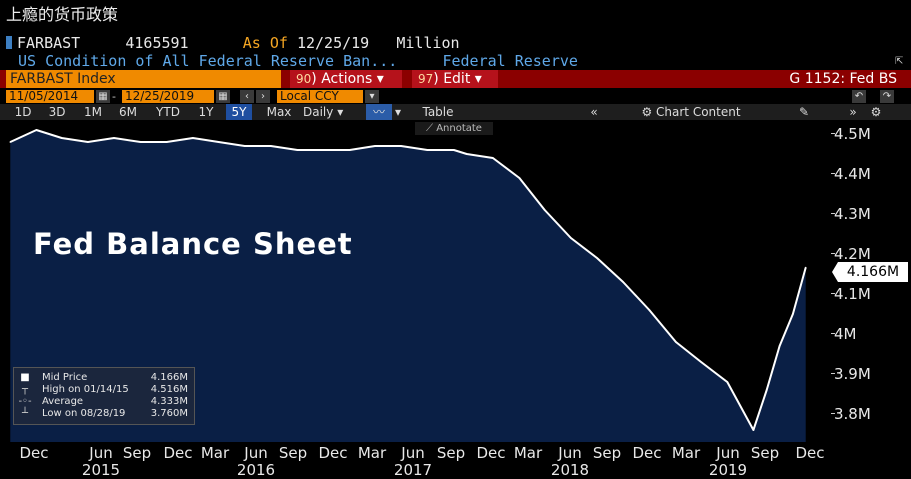  I want to click on index-field: FARBAST Index, so click(143, 79).